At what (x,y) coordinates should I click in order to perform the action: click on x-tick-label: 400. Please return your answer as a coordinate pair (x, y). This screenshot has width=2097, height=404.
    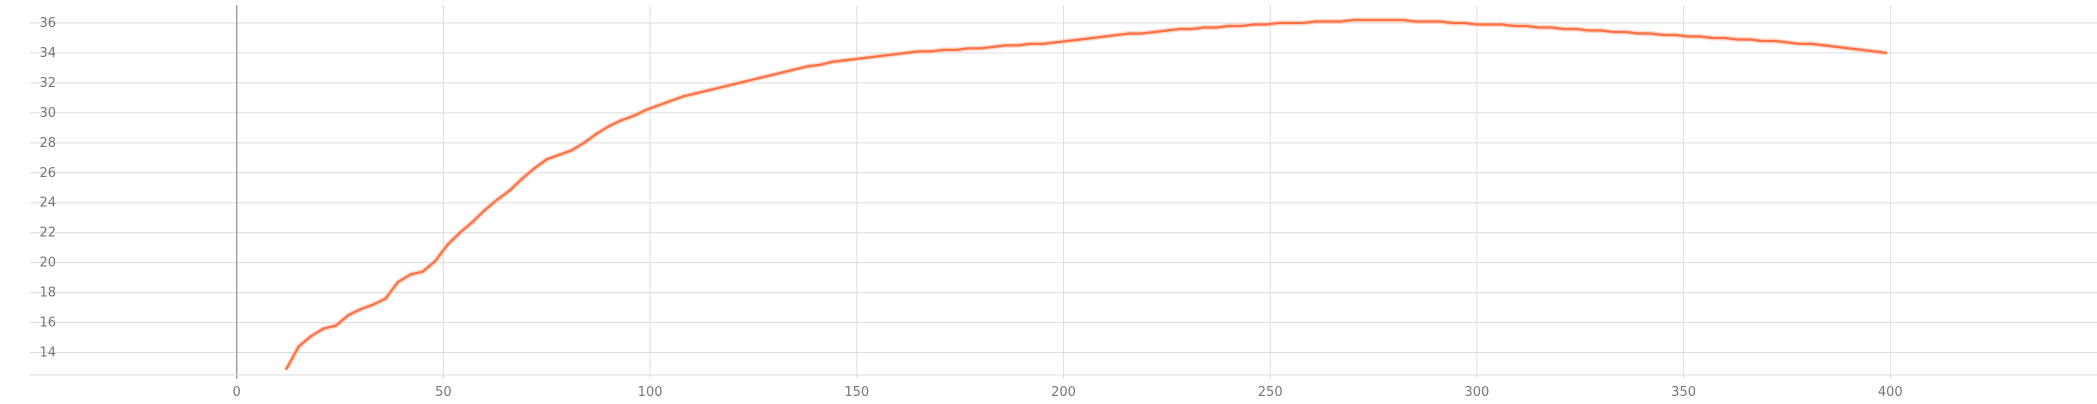
    Looking at the image, I should click on (1890, 392).